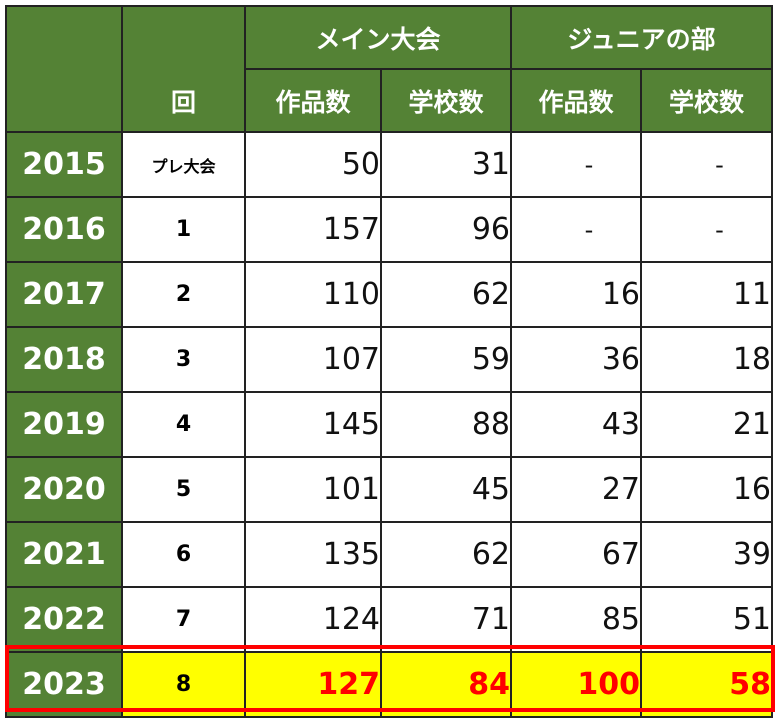  I want to click on main-works-cell: 110, so click(313, 294).